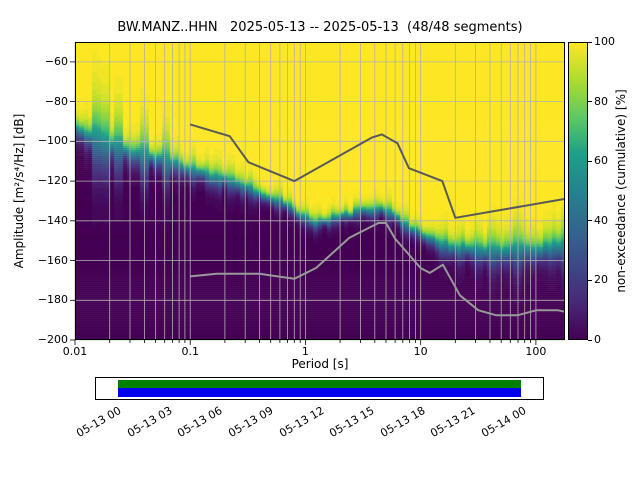 The width and height of the screenshot is (640, 480). I want to click on y-tick-label: −60, so click(56, 61).